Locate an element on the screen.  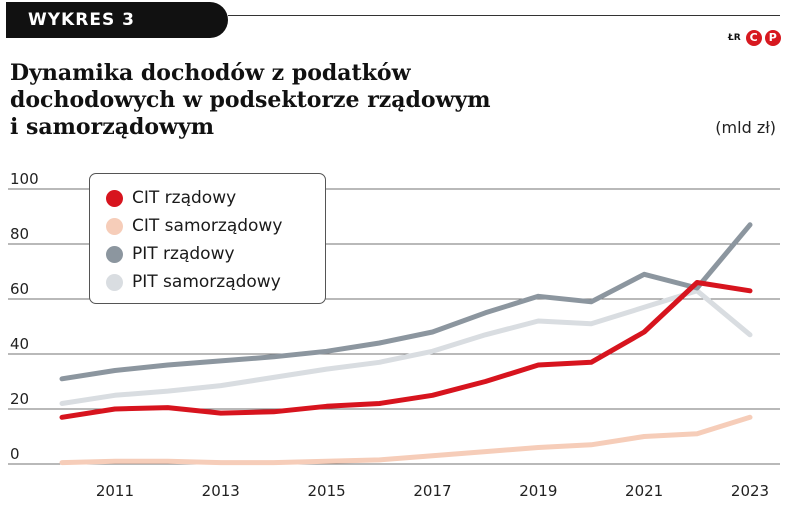
legend-item-cit-local: CIT samorządowy is located at coordinates (215, 226).